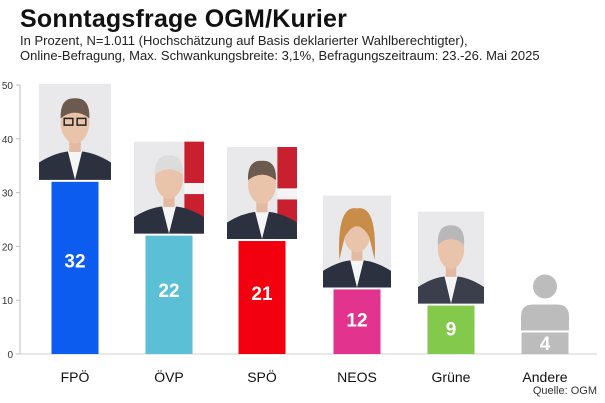  What do you see at coordinates (10, 355) in the screenshot?
I see `y-tick-label: 0` at bounding box center [10, 355].